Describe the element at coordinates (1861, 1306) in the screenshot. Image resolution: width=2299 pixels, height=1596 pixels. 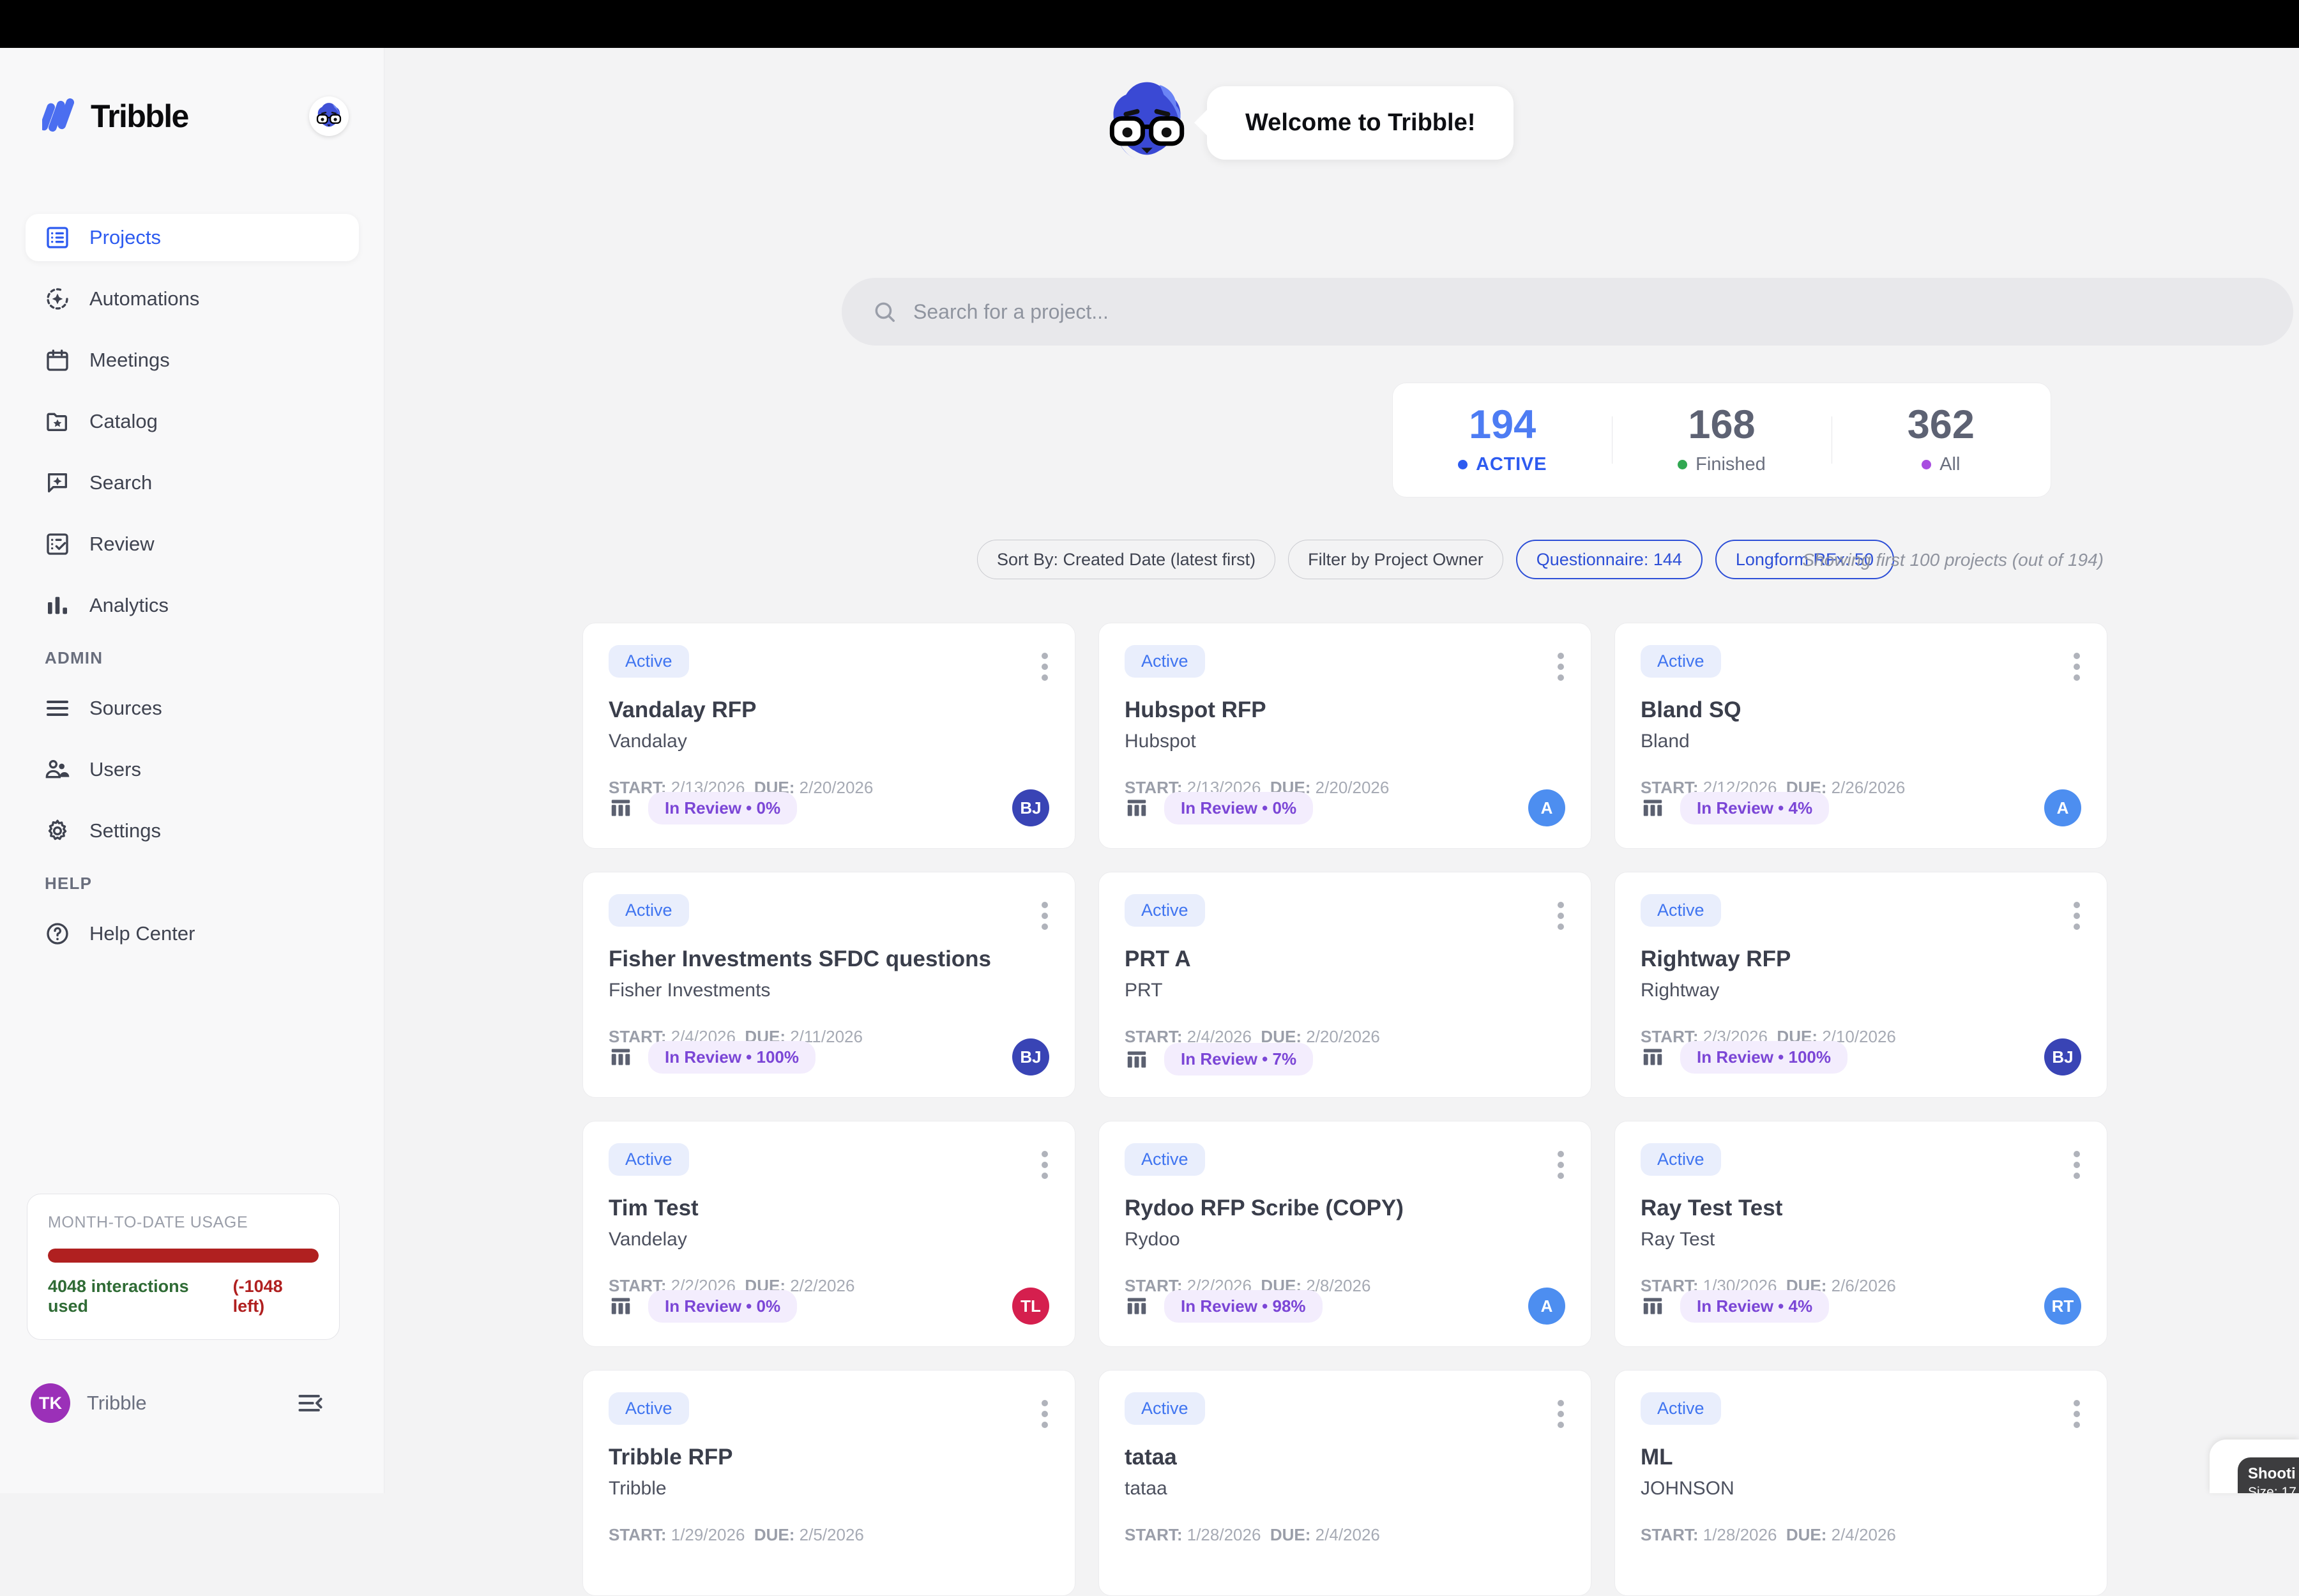
I see `card-footer: In Review • 4% RT` at that location.